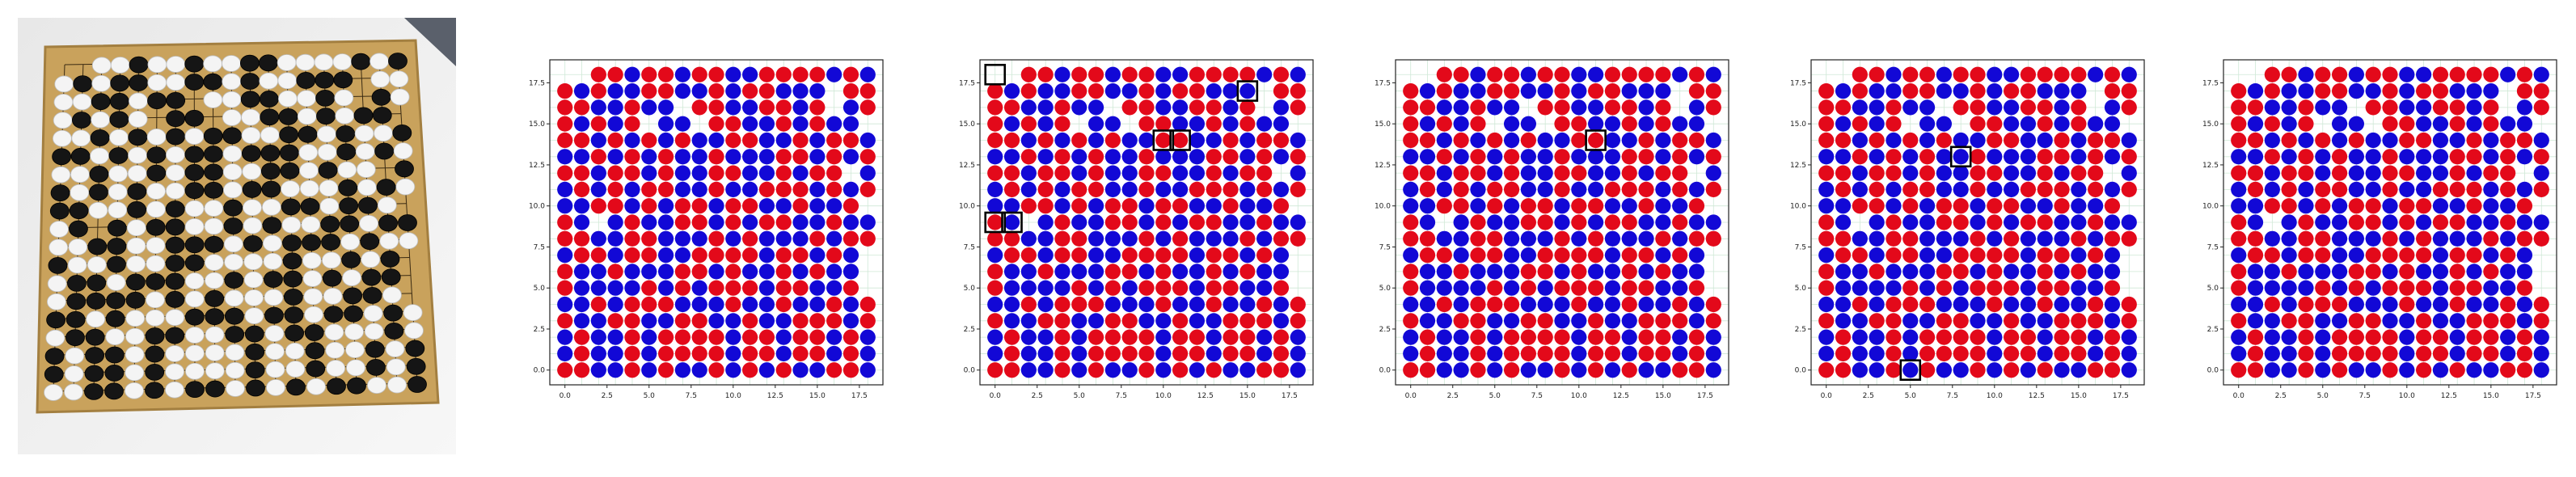 The image size is (2576, 477). Describe the element at coordinates (2210, 207) in the screenshot. I see `y-tick-label: 10.0` at that location.